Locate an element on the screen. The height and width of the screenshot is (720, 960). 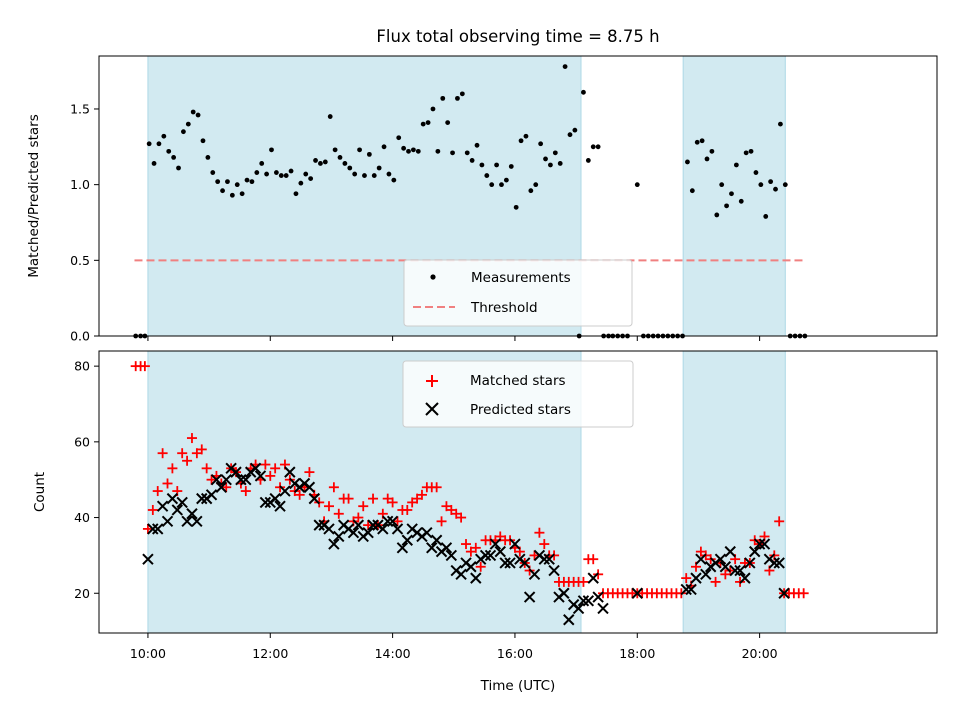
legend-predicted-label: Predicted stars is located at coordinates (520, 410).